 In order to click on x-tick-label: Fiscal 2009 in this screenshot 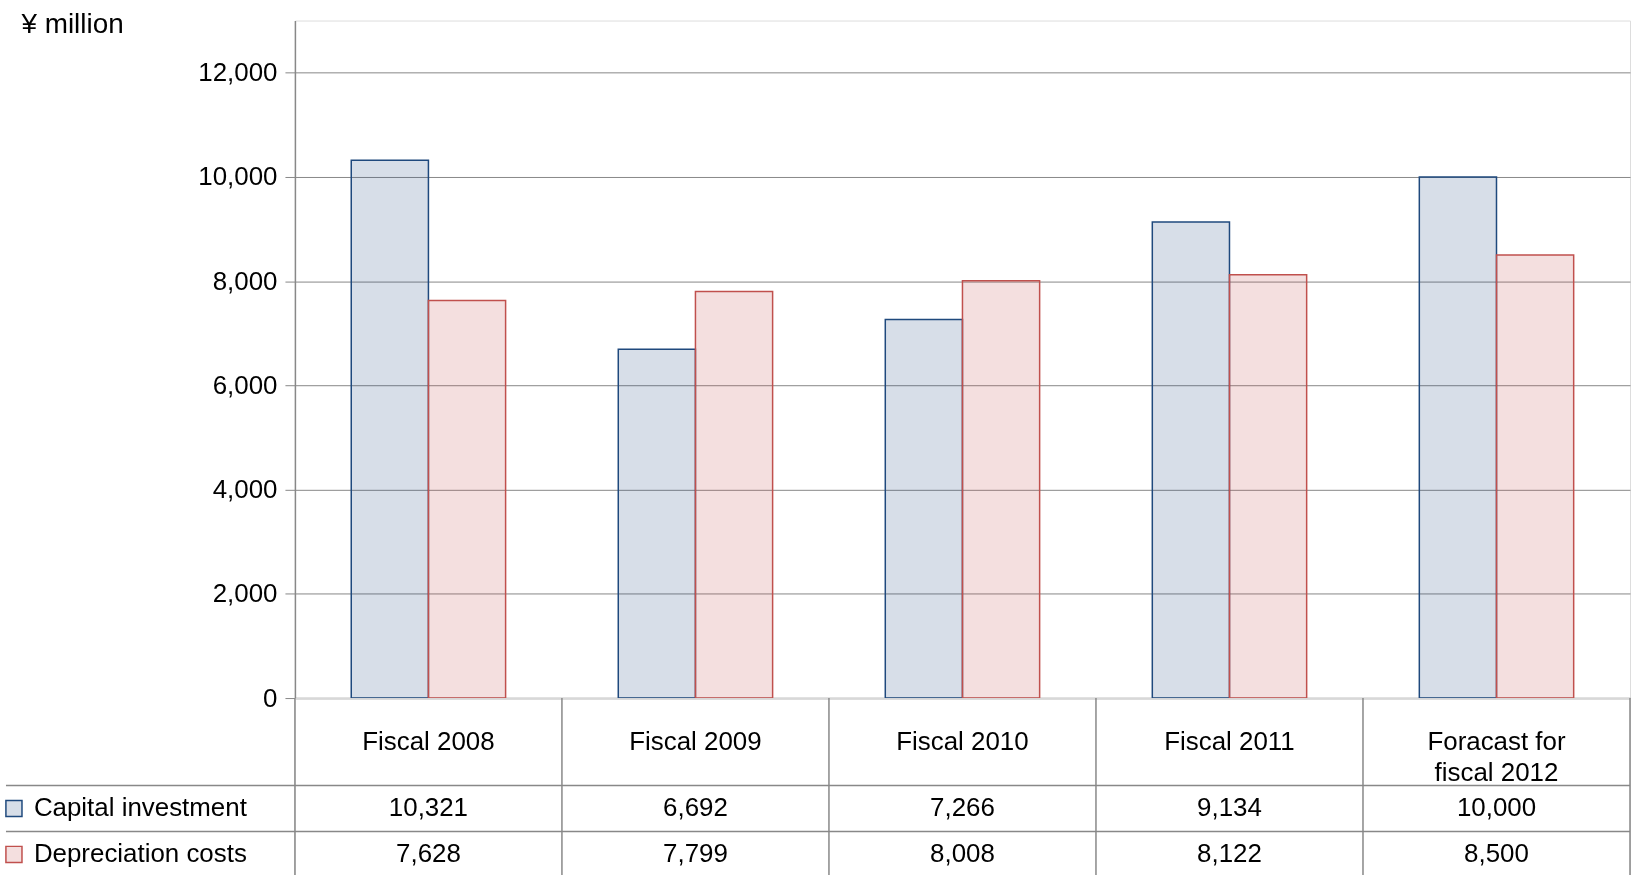, I will do `click(695, 740)`.